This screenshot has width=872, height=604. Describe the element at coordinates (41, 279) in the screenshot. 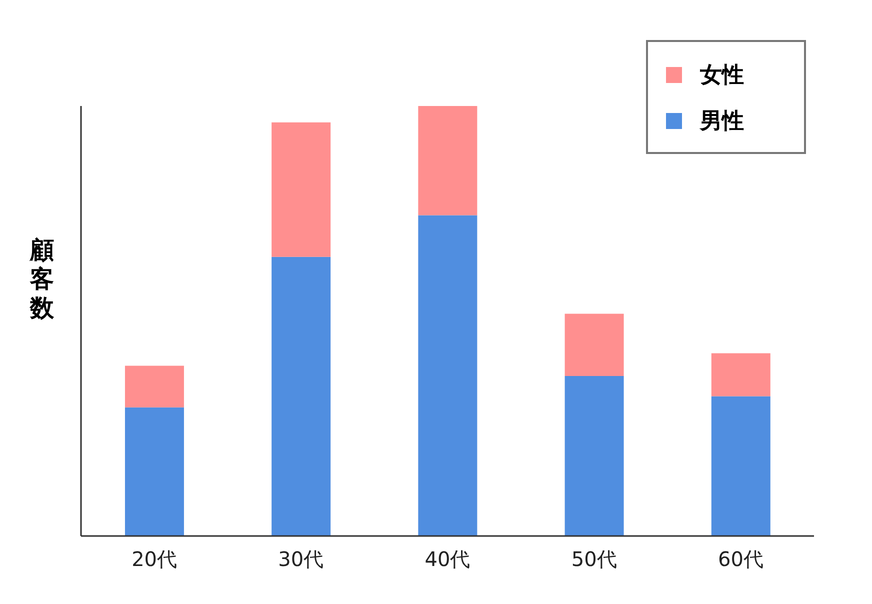

I see `y-axis-title: 顧客数` at that location.